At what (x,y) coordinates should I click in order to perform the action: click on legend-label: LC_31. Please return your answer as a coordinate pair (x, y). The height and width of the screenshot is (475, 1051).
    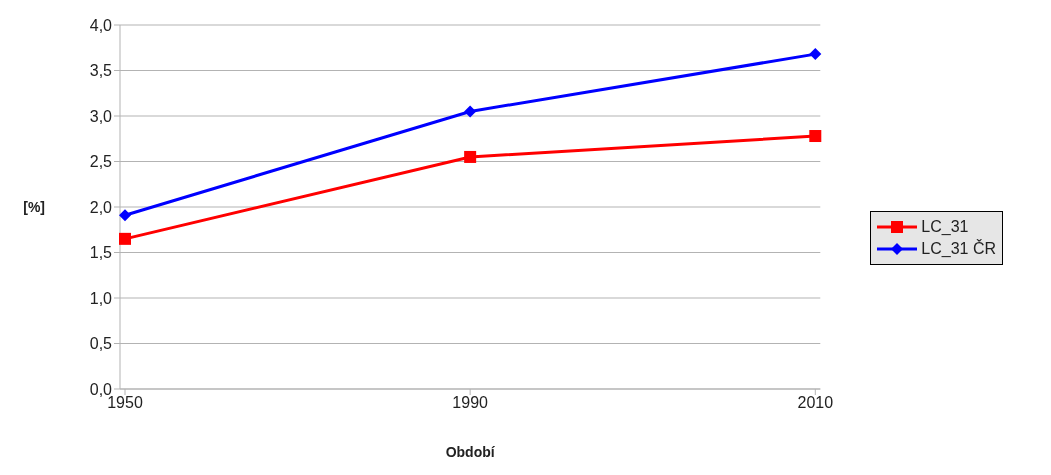
    Looking at the image, I should click on (945, 226).